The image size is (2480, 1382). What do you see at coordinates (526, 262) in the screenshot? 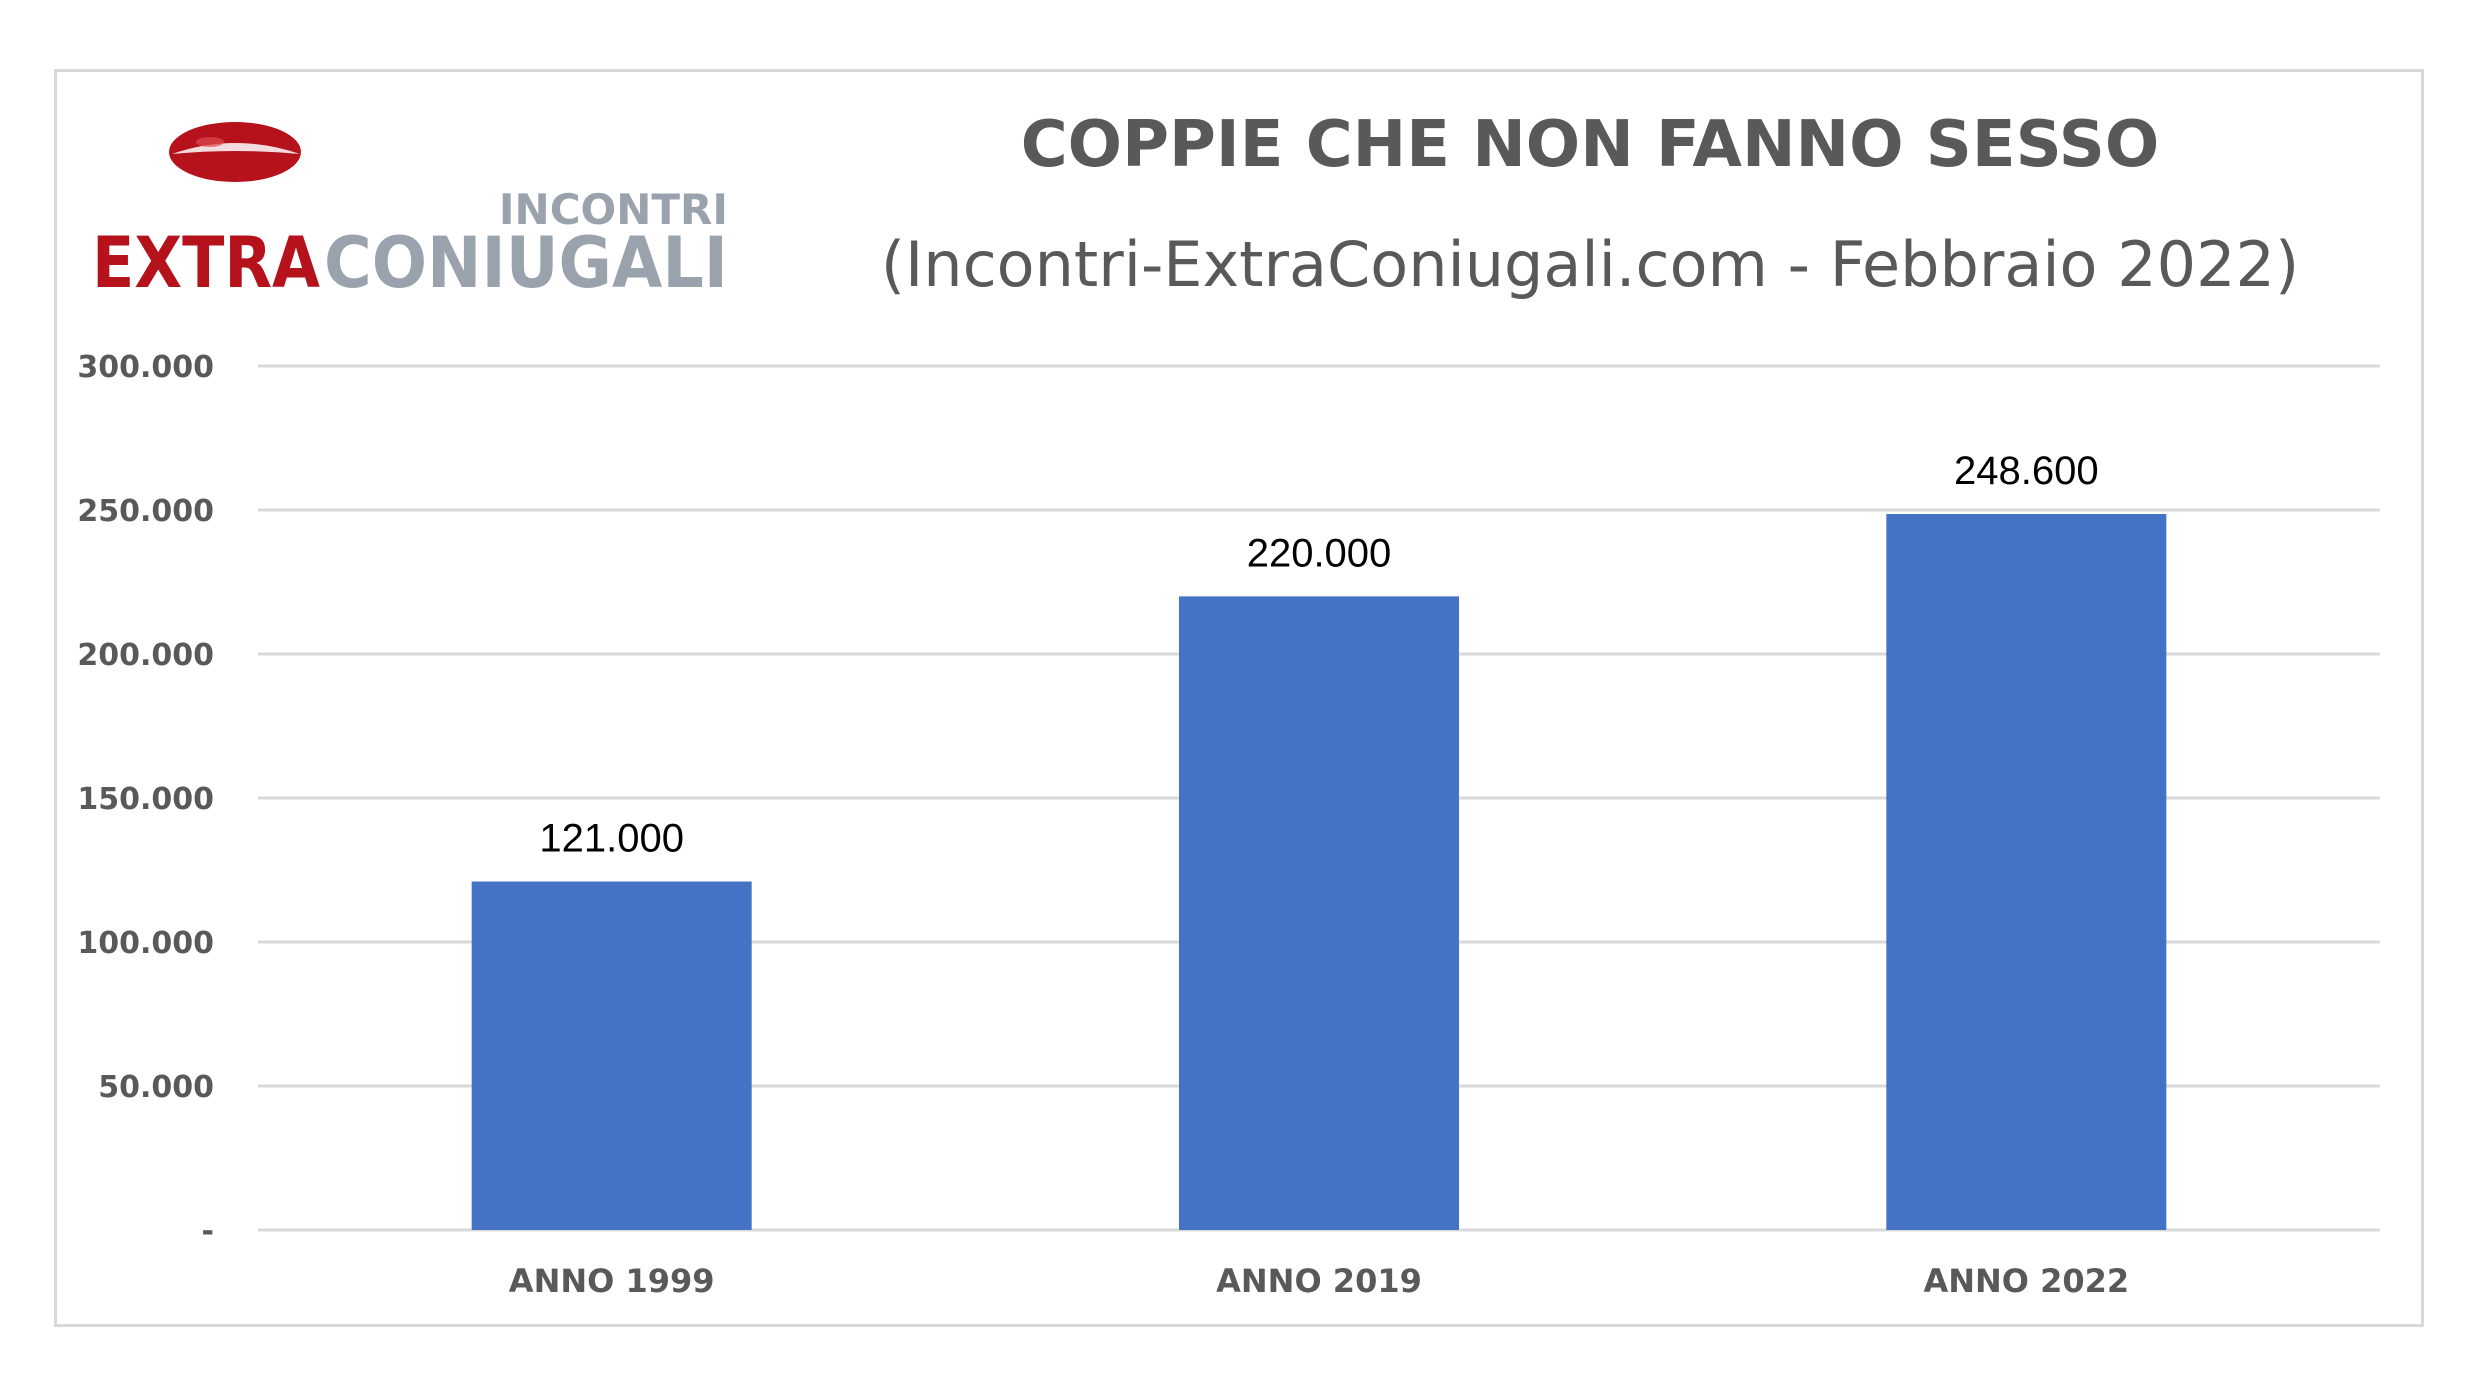
I see `logo-text-gray: CONIUGALI` at bounding box center [526, 262].